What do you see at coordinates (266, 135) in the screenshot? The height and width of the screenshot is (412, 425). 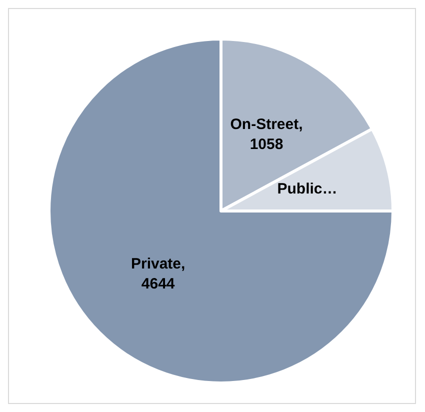 I see `slice-label: On-Street, 1058` at bounding box center [266, 135].